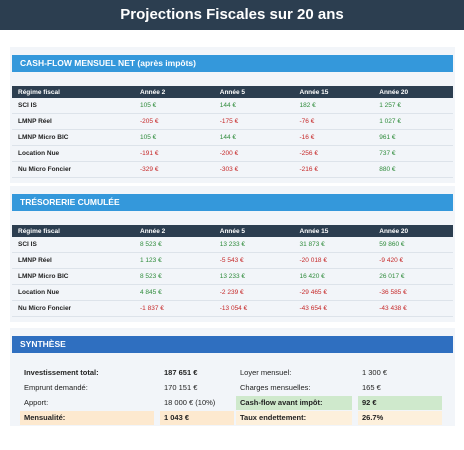 The image size is (464, 450). What do you see at coordinates (333, 169) in the screenshot?
I see `cell-value: -216 €` at bounding box center [333, 169].